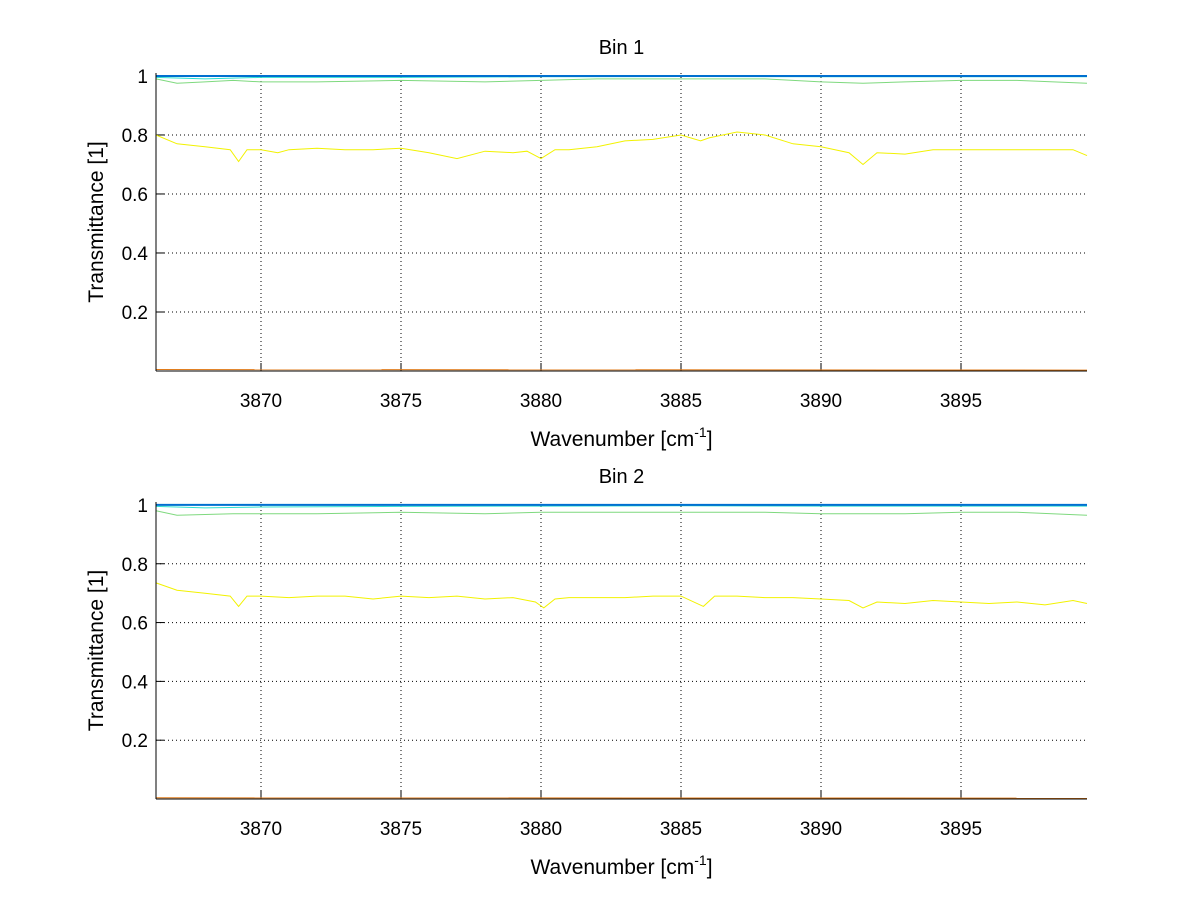  What do you see at coordinates (621, 507) in the screenshot?
I see `series-line-cyan` at bounding box center [621, 507].